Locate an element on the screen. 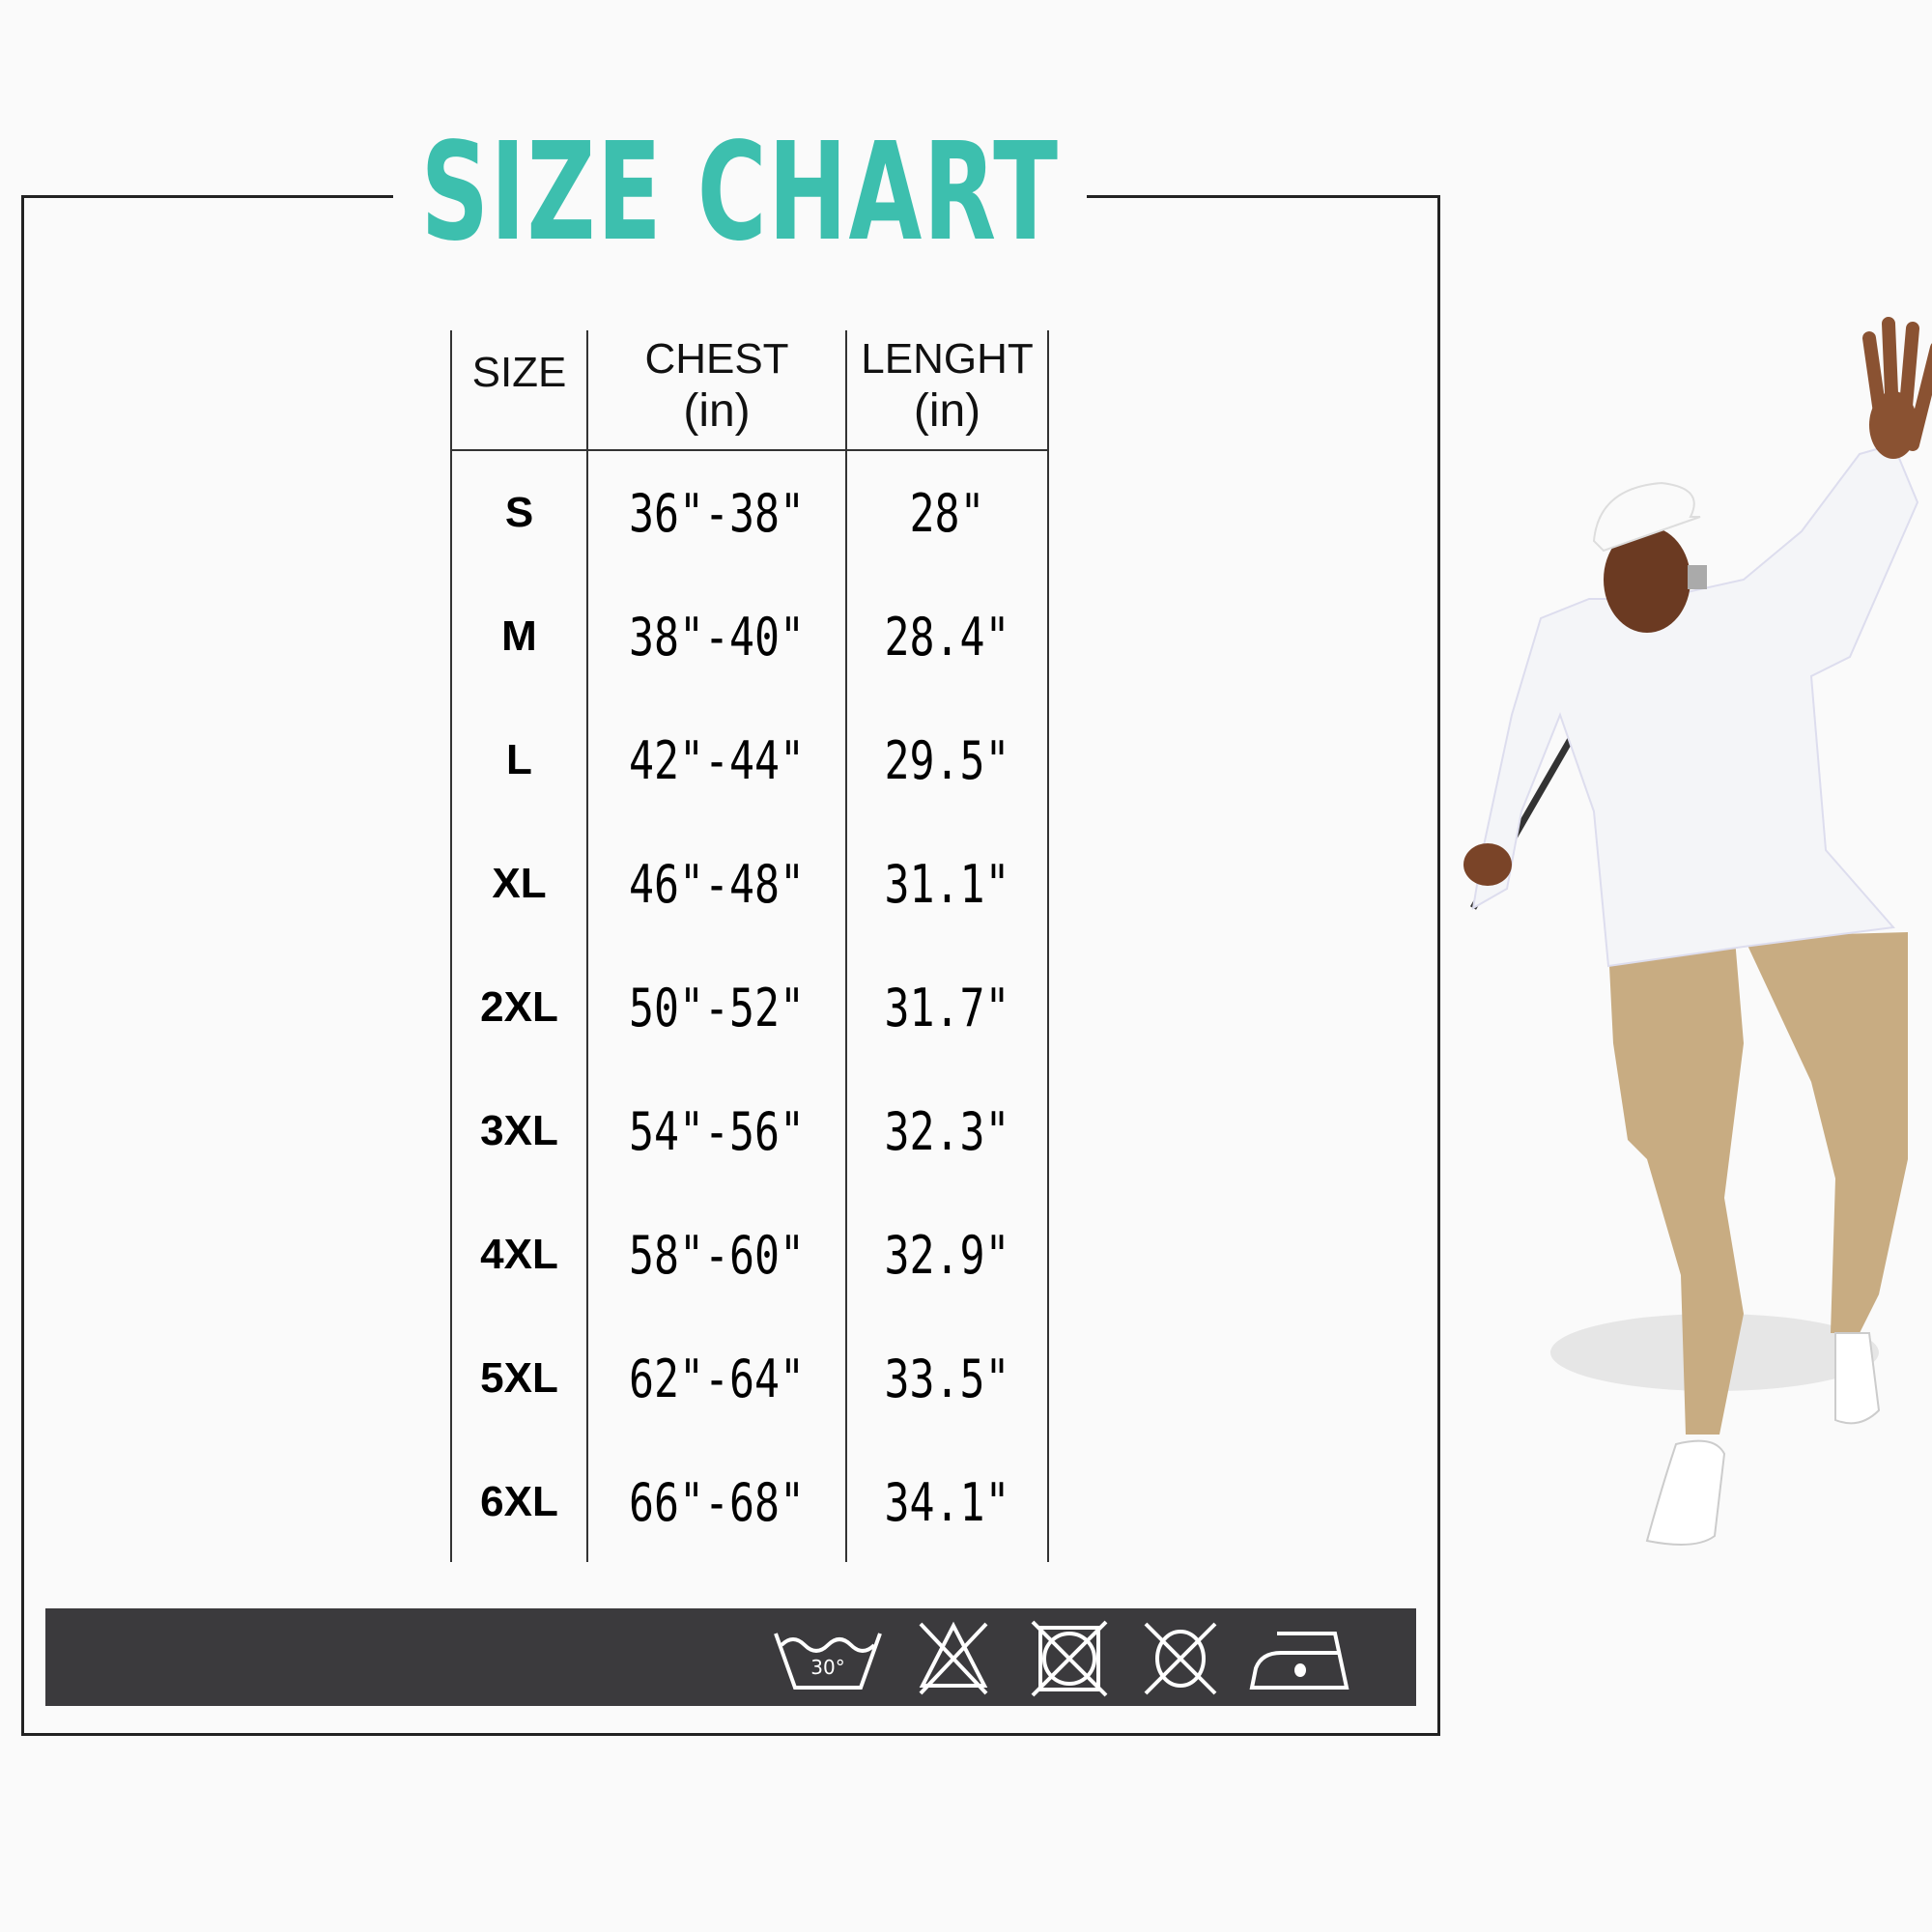 Image resolution: width=1932 pixels, height=1932 pixels. table-row: L 42"-44" 29.5" is located at coordinates (749, 760).